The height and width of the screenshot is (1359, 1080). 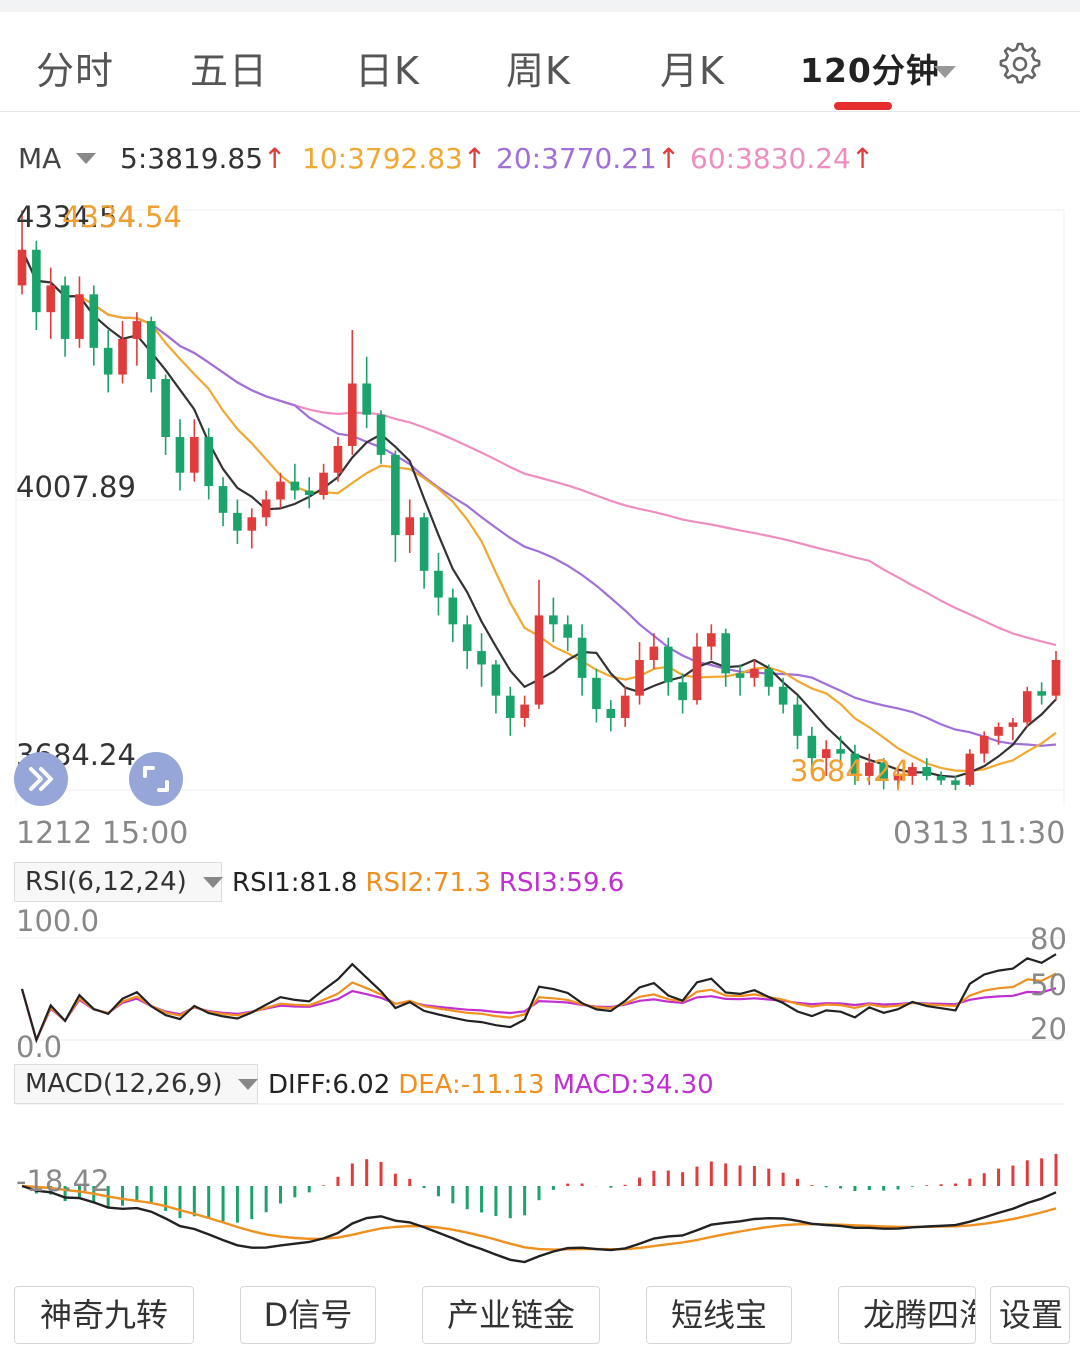 I want to click on industry-chain-button: 产业链金, so click(x=511, y=1315).